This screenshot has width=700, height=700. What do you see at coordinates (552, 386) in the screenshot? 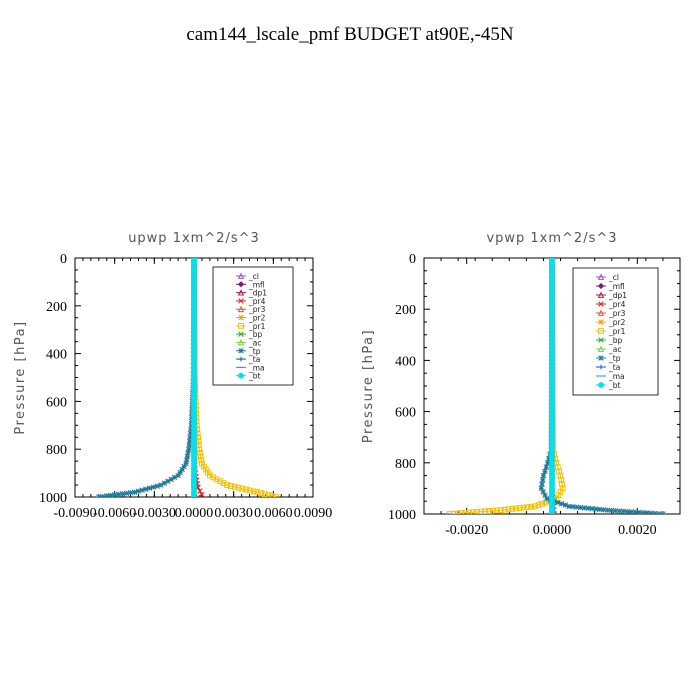
I see `series-bt` at bounding box center [552, 386].